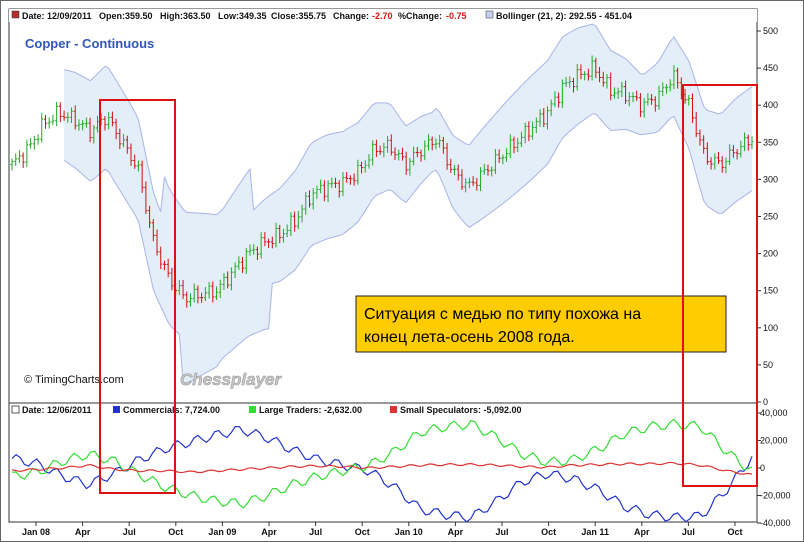 The width and height of the screenshot is (804, 542). I want to click on price-header-bar, so click(383, 15).